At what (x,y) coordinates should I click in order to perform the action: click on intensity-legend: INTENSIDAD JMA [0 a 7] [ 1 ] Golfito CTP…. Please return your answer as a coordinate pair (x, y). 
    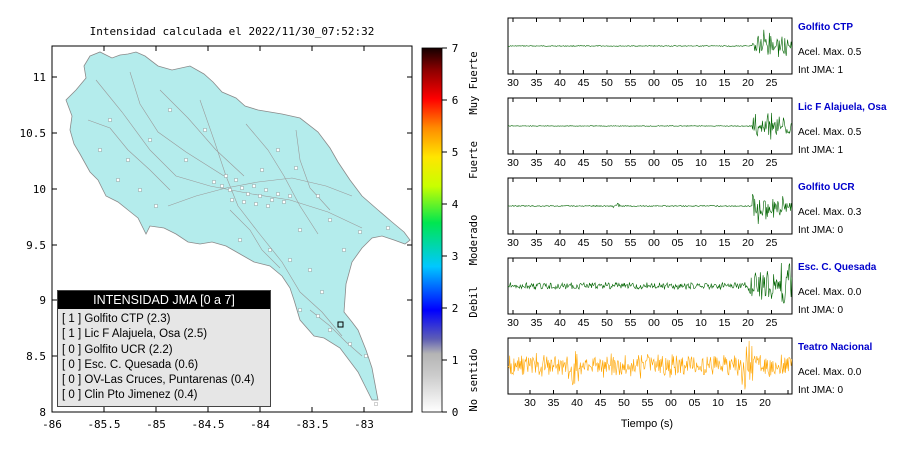
    Looking at the image, I should click on (164, 348).